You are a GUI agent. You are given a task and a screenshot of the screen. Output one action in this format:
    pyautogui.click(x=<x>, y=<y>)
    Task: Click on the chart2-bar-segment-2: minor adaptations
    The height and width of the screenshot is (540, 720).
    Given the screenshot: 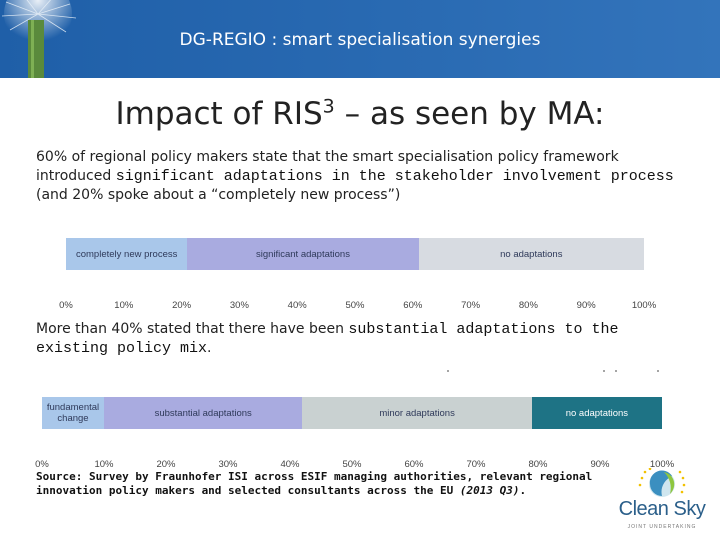 What is the action you would take?
    pyautogui.click(x=417, y=413)
    